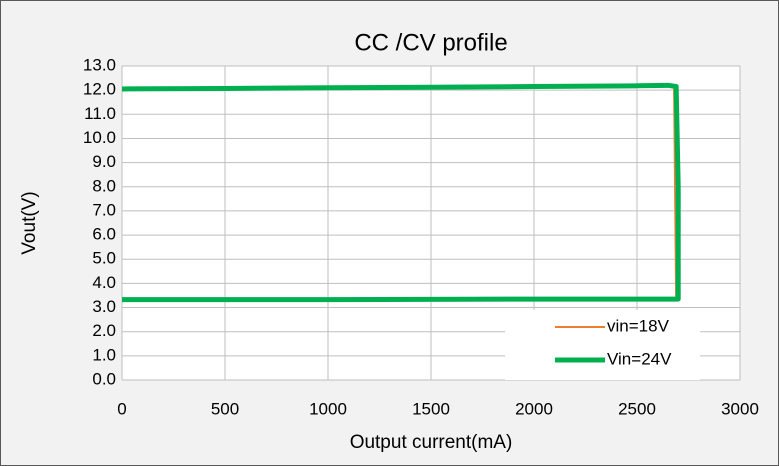  I want to click on y-tick-label: 3.0, so click(104, 306).